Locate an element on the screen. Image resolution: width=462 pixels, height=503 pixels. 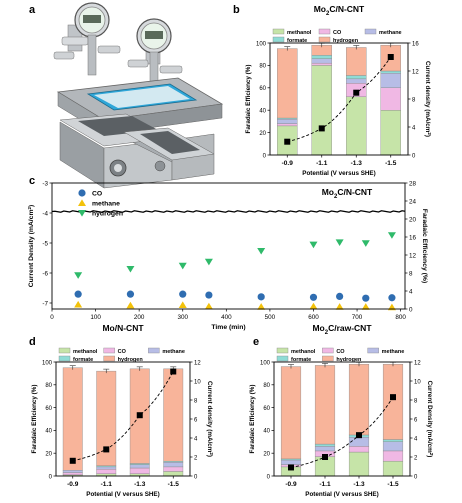
y2-tick-label: 10 is located at coordinates (197, 382).